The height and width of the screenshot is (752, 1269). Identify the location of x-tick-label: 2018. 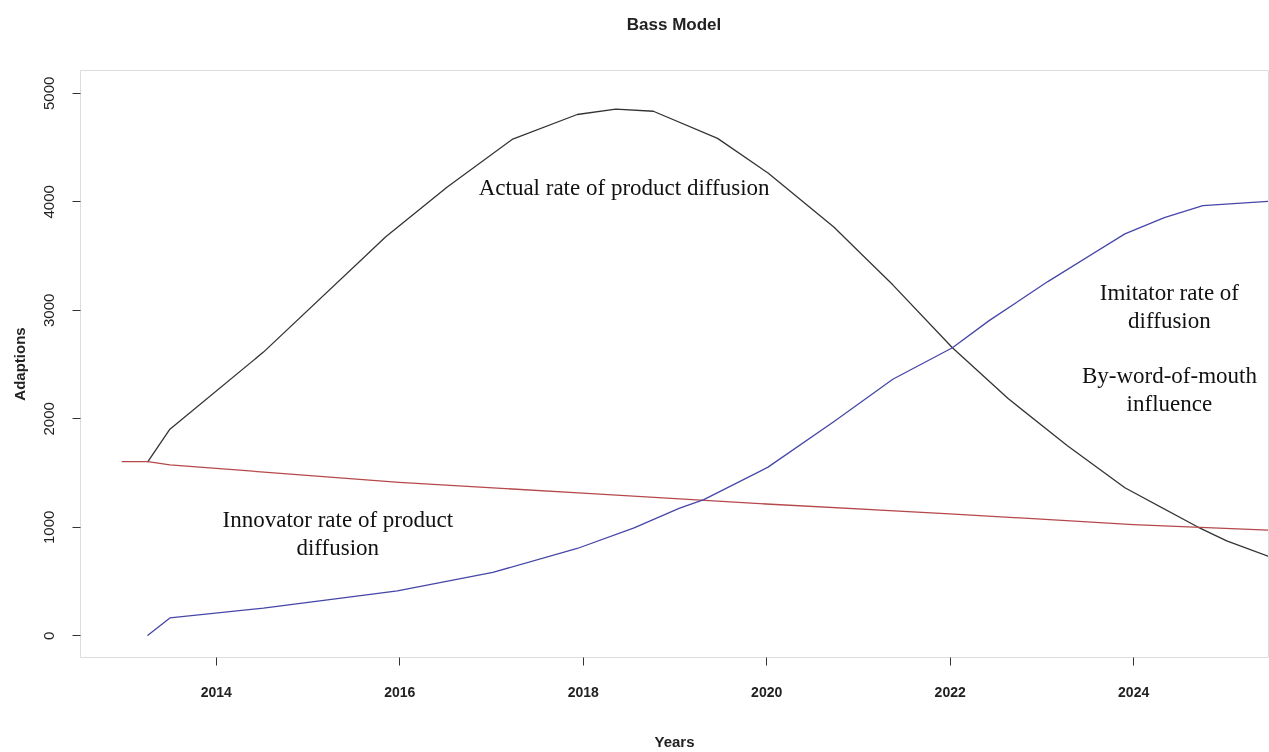
(583, 691).